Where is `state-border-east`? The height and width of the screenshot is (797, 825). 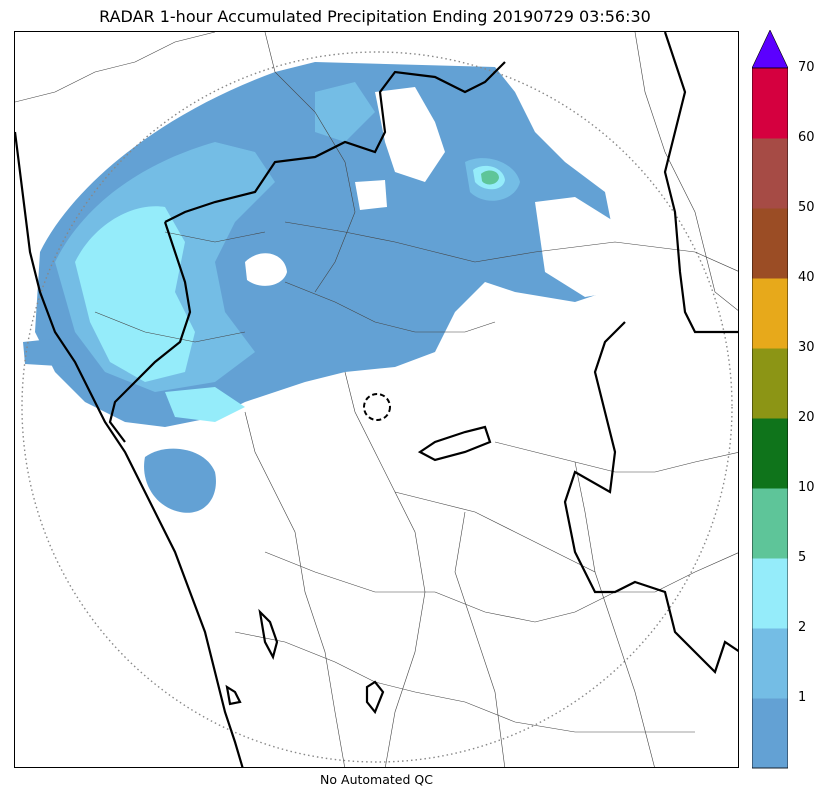 state-border-east is located at coordinates (700, 183).